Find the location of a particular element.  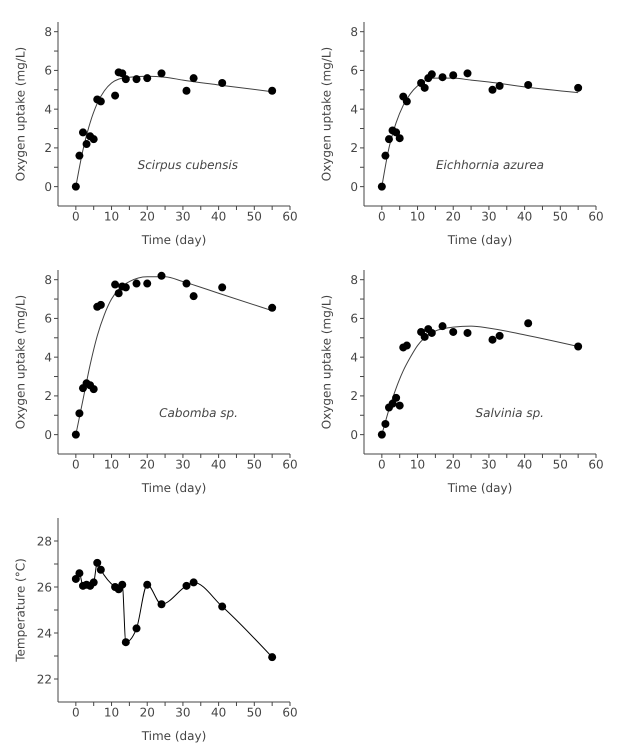

y-tick-label: 24 is located at coordinates (44, 633).